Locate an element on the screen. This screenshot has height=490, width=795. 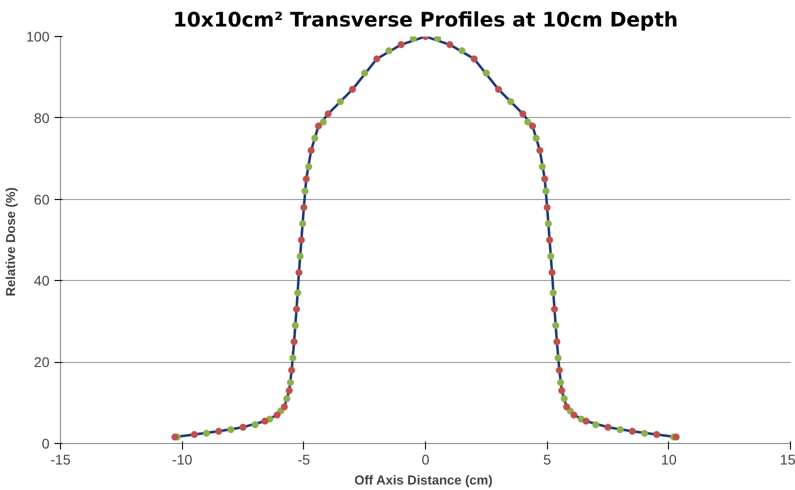
x-tick-label: -15 is located at coordinates (60, 460).